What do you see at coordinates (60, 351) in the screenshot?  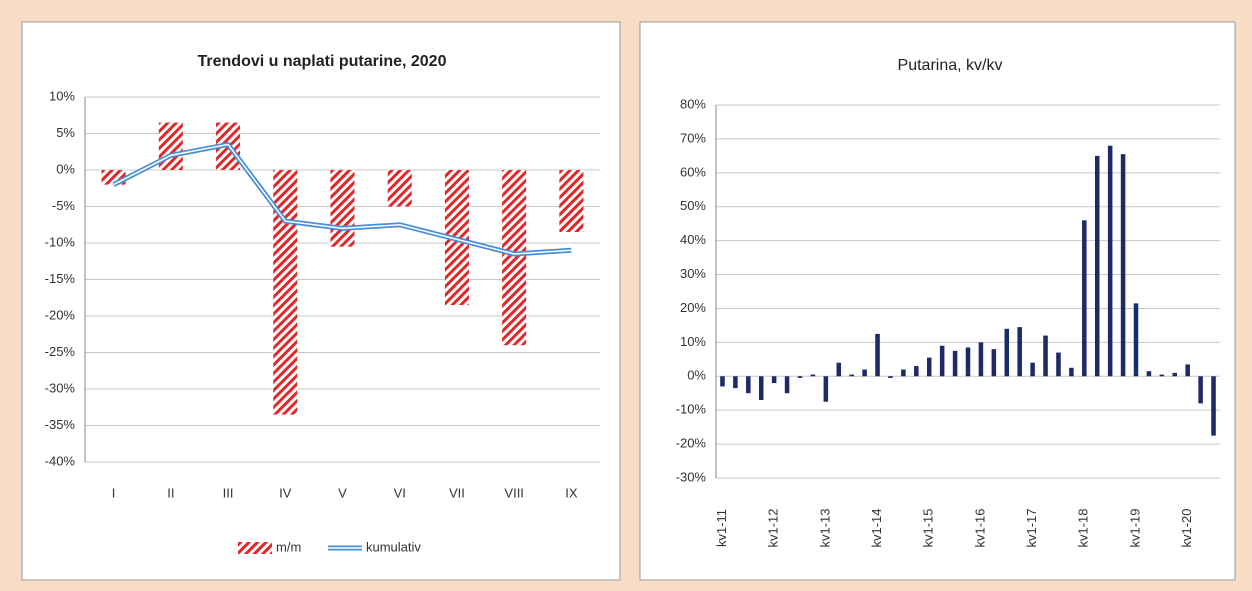 I see `y-tick-label: -25%` at bounding box center [60, 351].